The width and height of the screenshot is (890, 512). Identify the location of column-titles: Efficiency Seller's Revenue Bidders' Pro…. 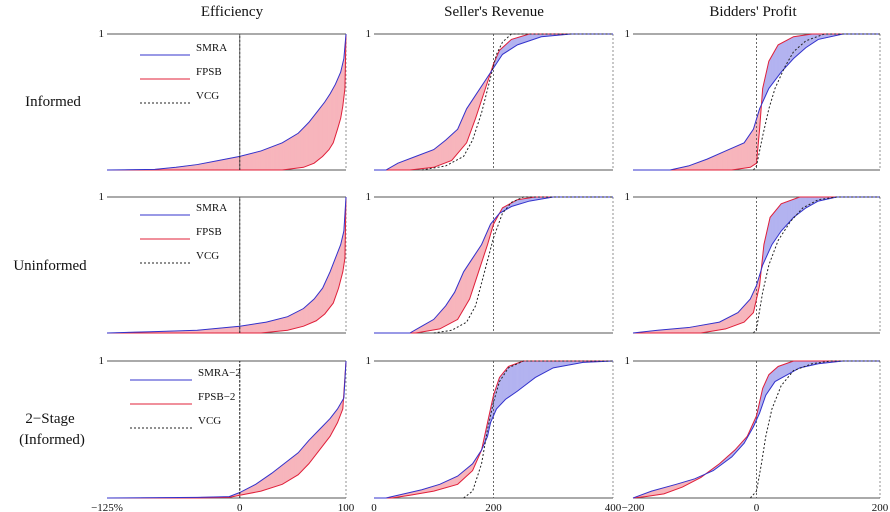
(499, 12).